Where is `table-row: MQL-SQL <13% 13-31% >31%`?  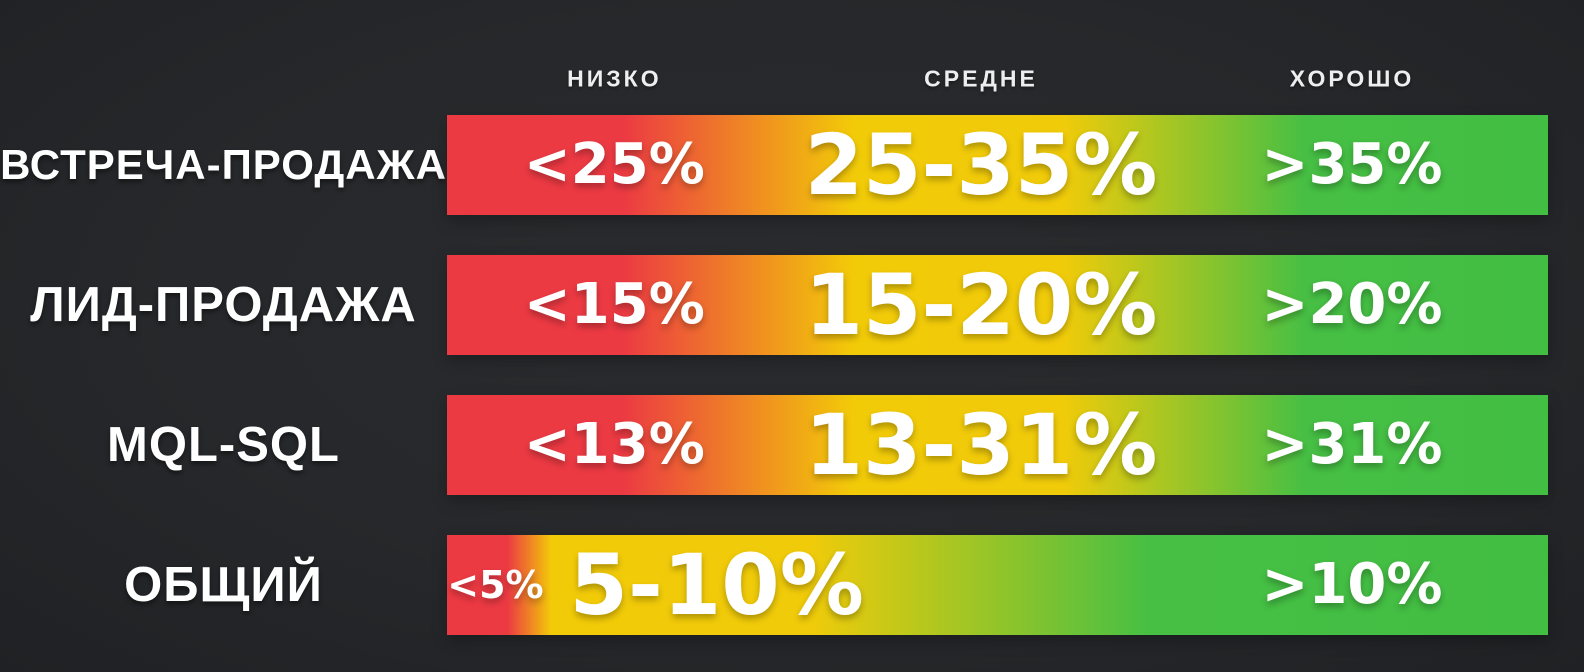 table-row: MQL-SQL <13% 13-31% >31% is located at coordinates (792, 445).